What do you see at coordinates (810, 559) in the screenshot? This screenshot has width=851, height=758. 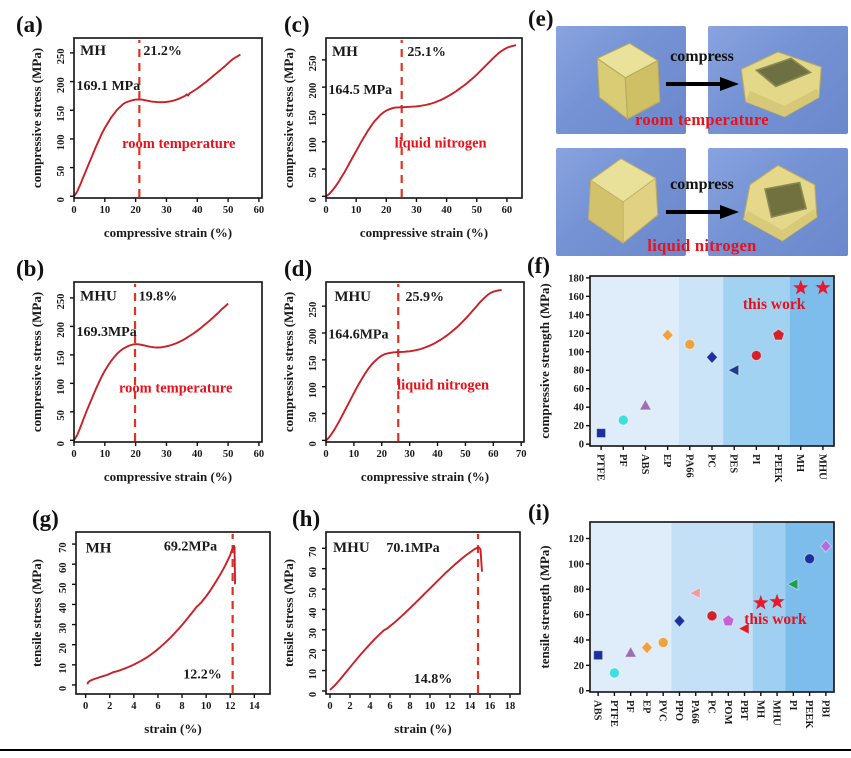 I see `data-point-PEEK` at bounding box center [810, 559].